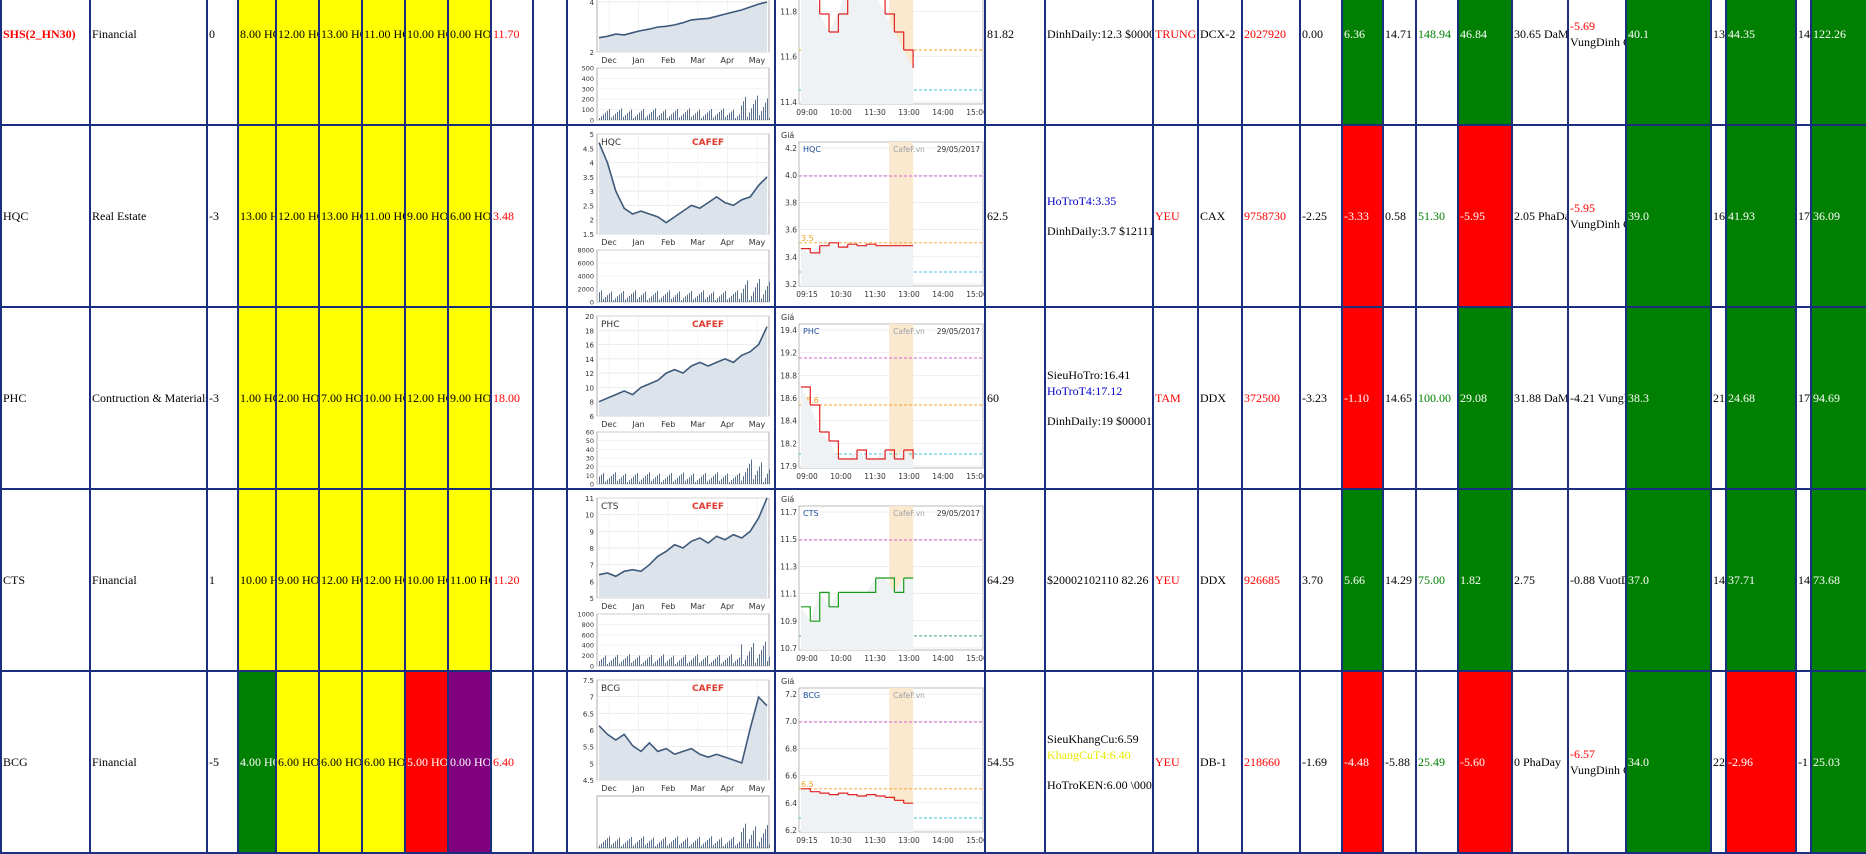 This screenshot has height=854, width=1866. Describe the element at coordinates (469, 398) in the screenshot. I see `hold-signal-cell: 9.00 HOLD -3.23 bMin5: 15.70 14.65` at that location.